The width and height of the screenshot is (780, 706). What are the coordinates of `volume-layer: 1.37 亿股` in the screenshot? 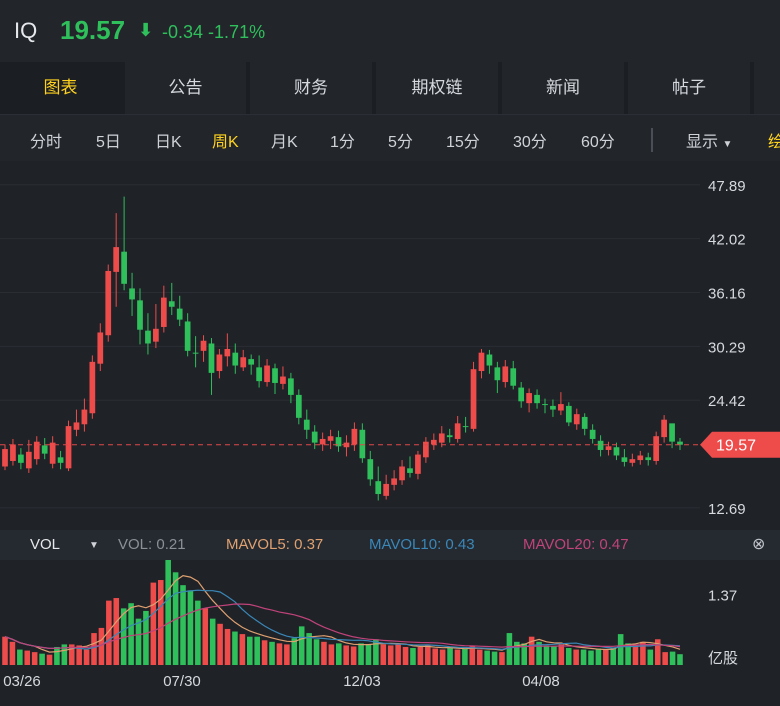 It's located at (370, 612).